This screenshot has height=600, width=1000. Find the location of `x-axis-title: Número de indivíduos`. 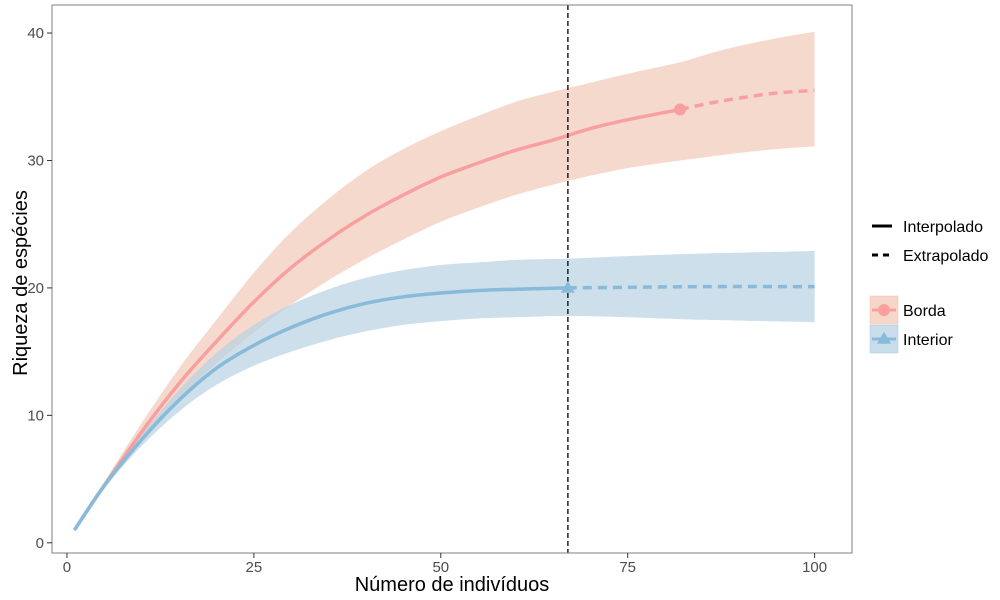

x-axis-title: Número de indivíduos is located at coordinates (452, 585).